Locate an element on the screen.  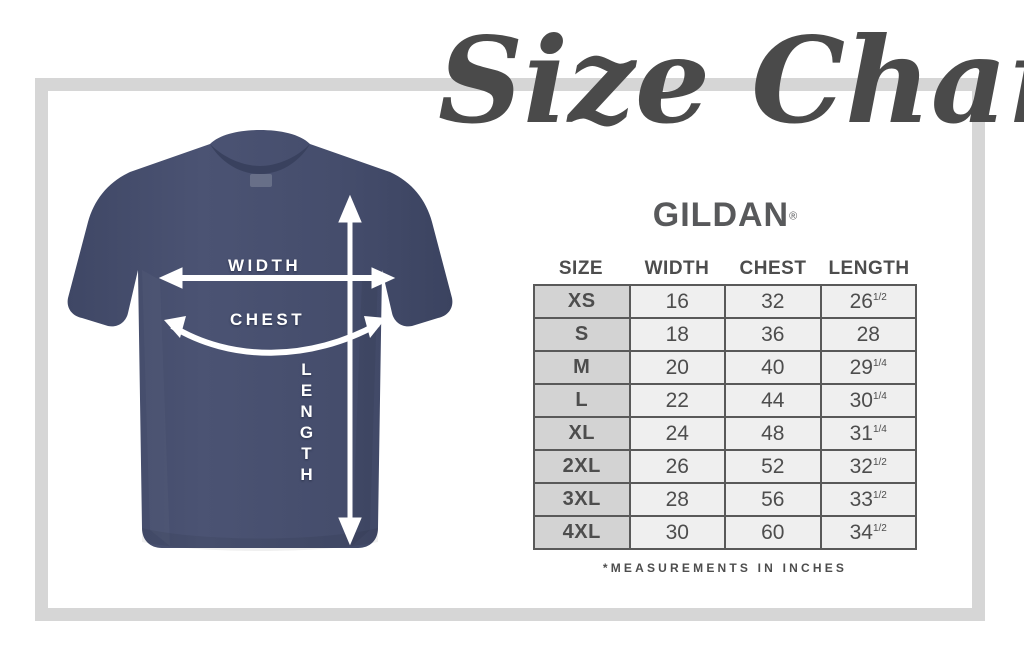
cell-chest: 48 is located at coordinates (773, 433).